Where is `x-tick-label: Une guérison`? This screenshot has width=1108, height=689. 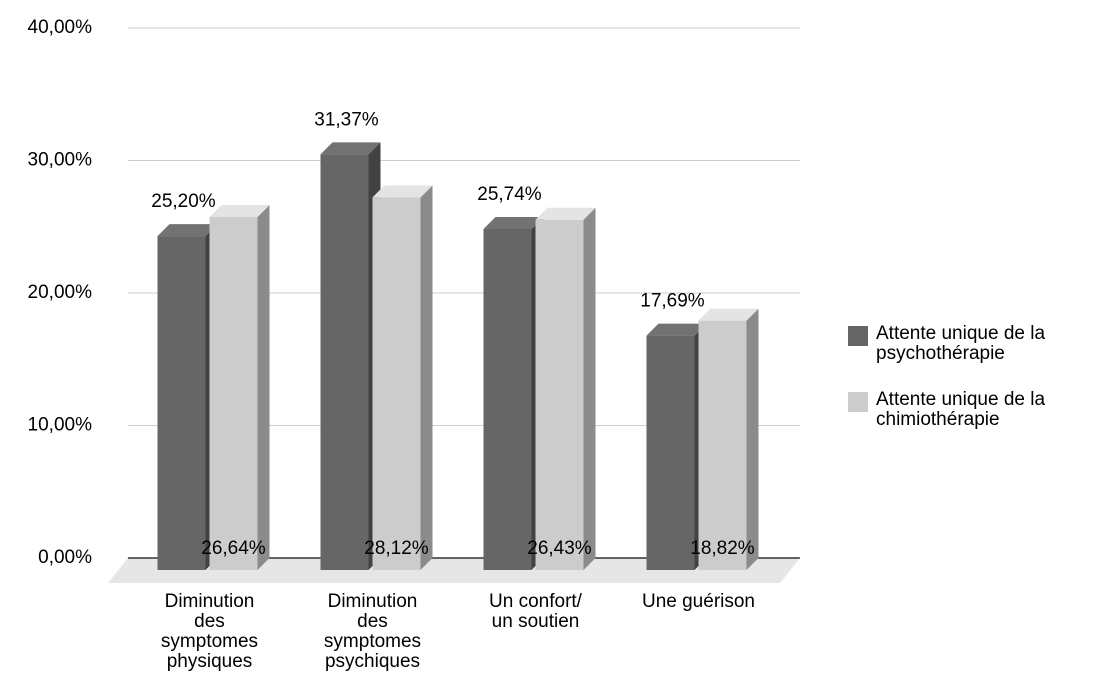 x-tick-label: Une guérison is located at coordinates (698, 601).